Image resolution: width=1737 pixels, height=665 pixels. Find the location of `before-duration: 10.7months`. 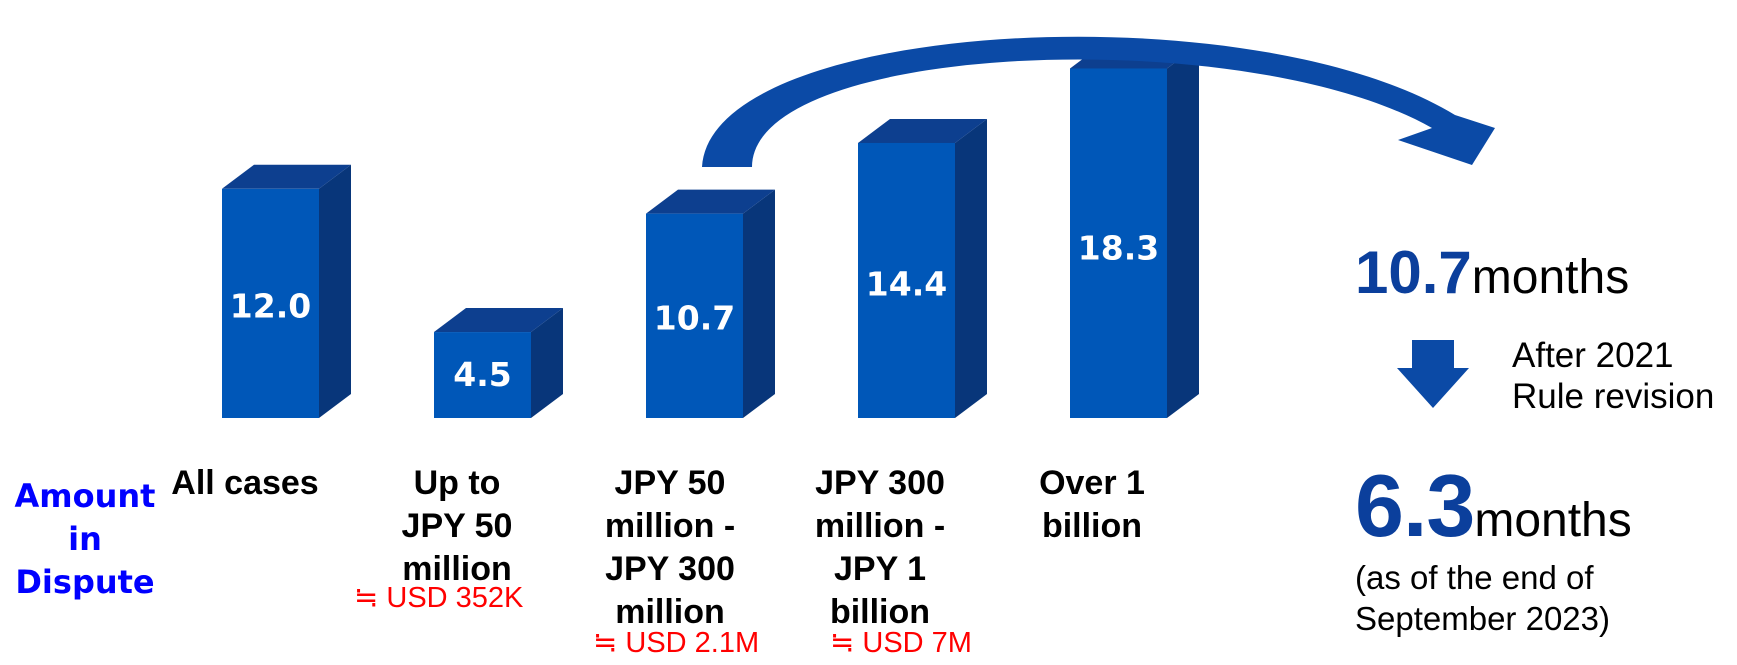

before-duration: 10.7months is located at coordinates (1492, 272).